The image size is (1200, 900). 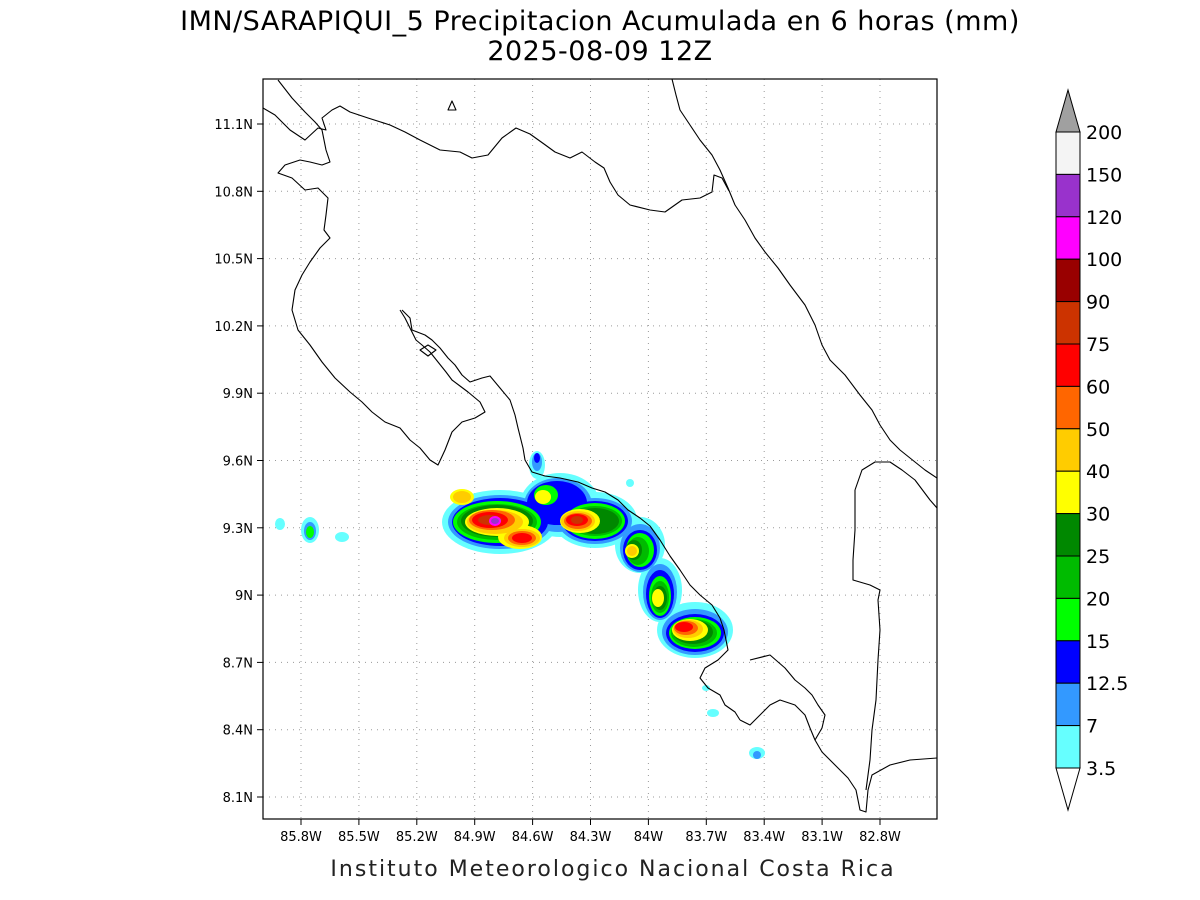 I want to click on lat-tick-label: 11.1N, so click(x=233, y=125).